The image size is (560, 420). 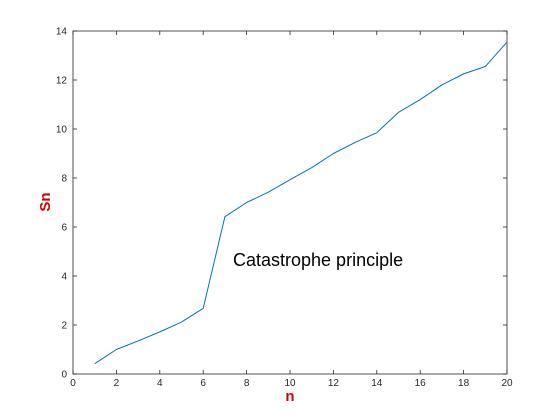 I want to click on y-tick-label: 12, so click(x=62, y=81).